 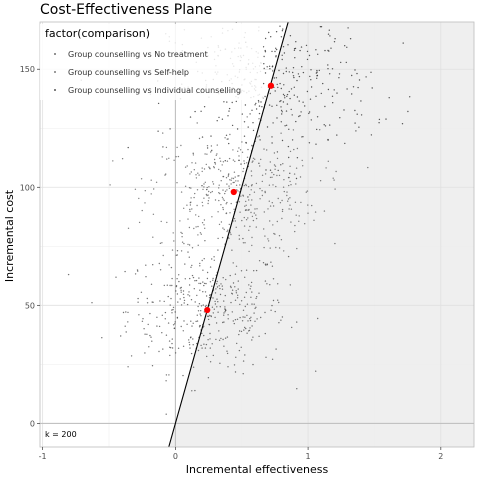 What do you see at coordinates (138, 54) in the screenshot?
I see `legend-entry-0: Group counselling vs No treatment` at bounding box center [138, 54].